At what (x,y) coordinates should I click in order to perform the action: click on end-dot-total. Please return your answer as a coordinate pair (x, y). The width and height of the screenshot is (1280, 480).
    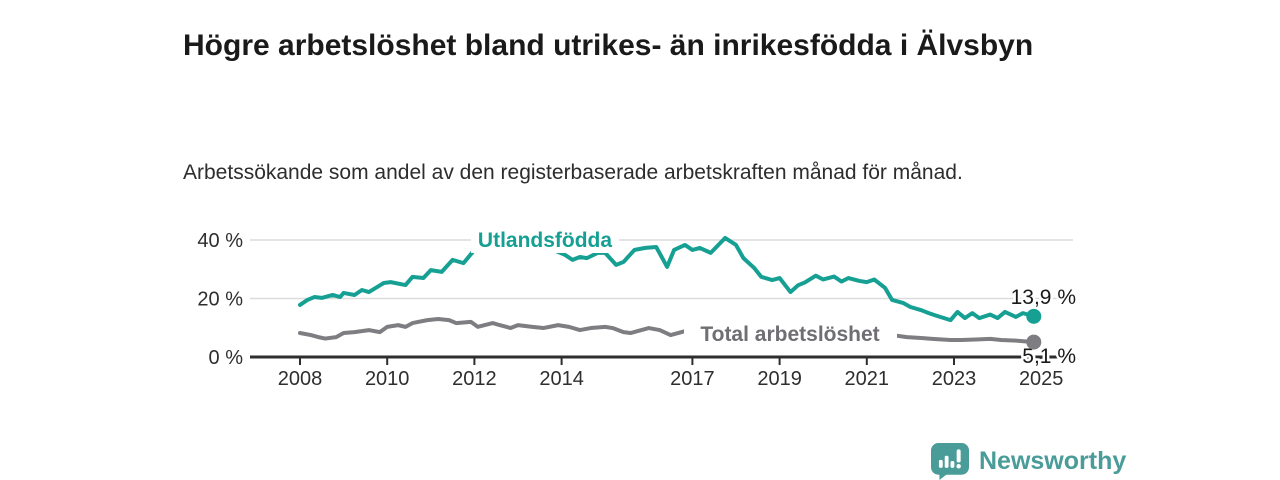
    Looking at the image, I should click on (1034, 342).